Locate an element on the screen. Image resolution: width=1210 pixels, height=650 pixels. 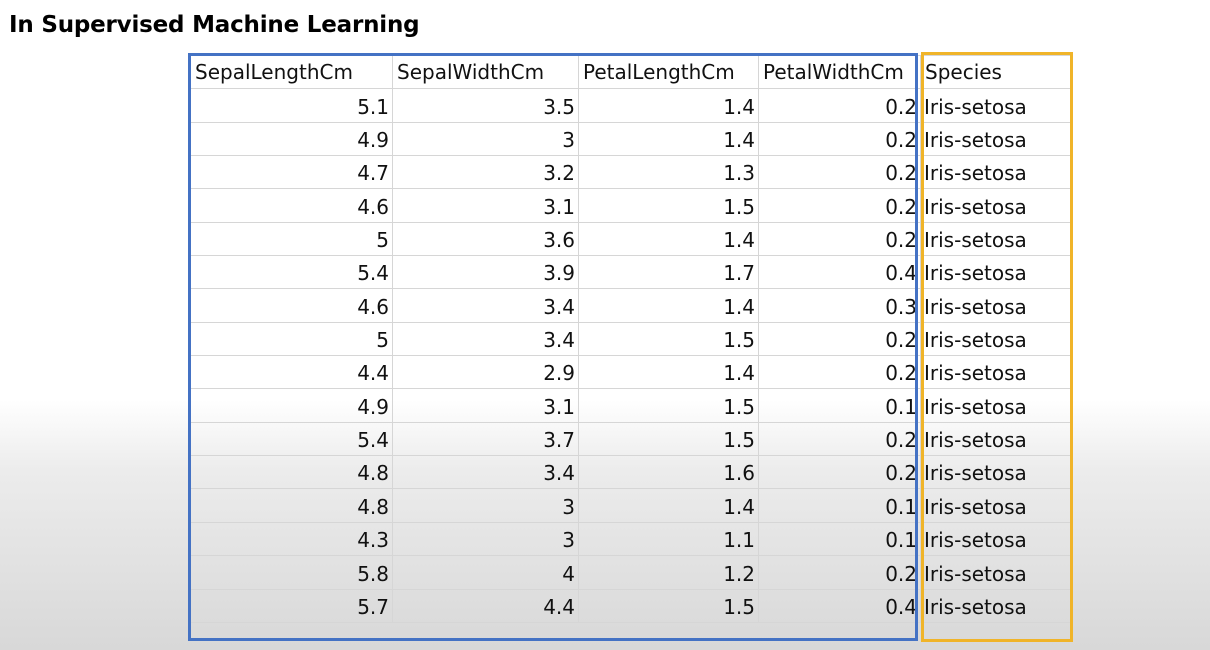
table-row: 4.9 3.1 1.5 0.1 Iris-setosa is located at coordinates (630, 405).